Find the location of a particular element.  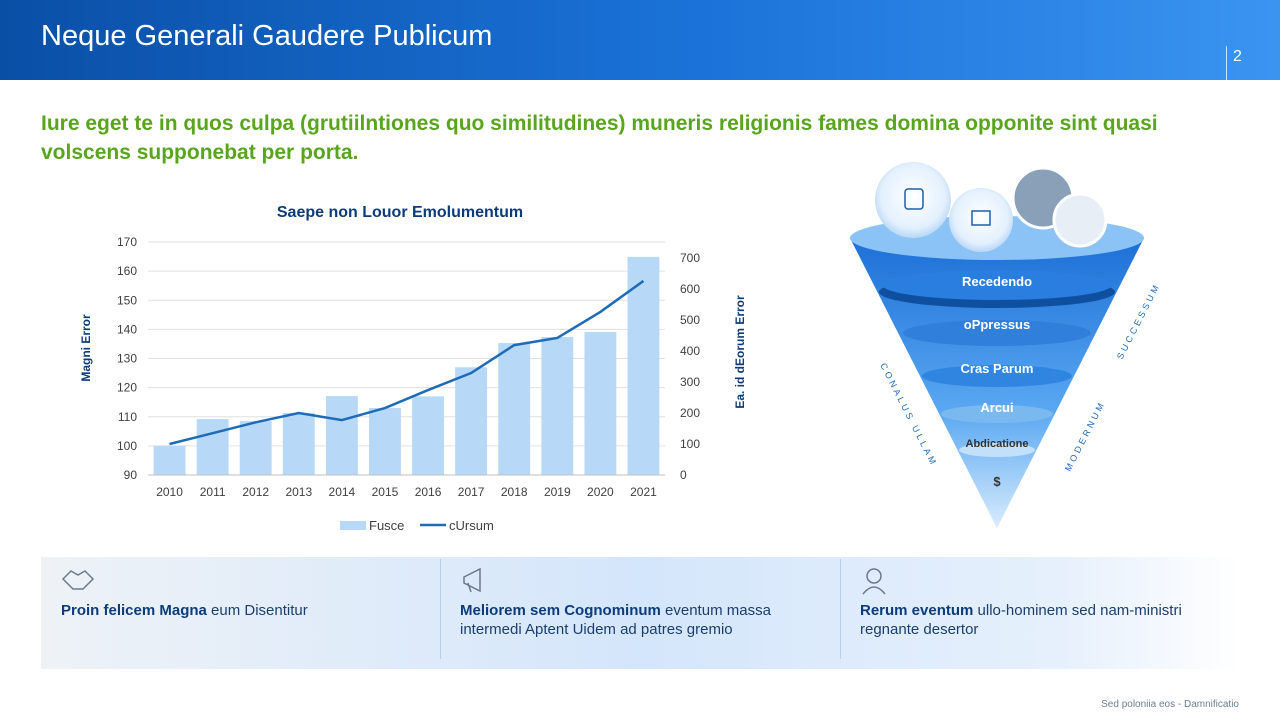

side-label: SUCCESSUM is located at coordinates (1138, 321).